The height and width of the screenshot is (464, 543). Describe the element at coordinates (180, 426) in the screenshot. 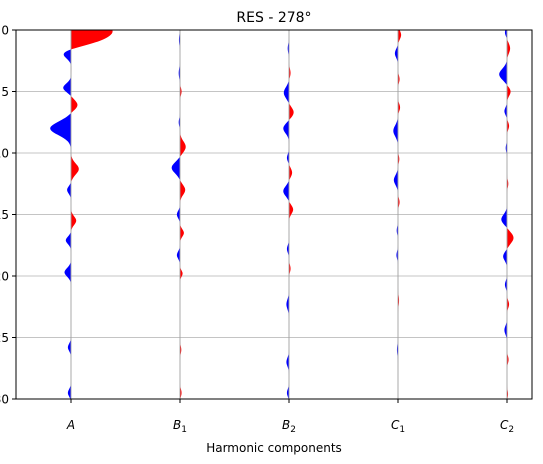

I see `x-tick-label: B1` at that location.